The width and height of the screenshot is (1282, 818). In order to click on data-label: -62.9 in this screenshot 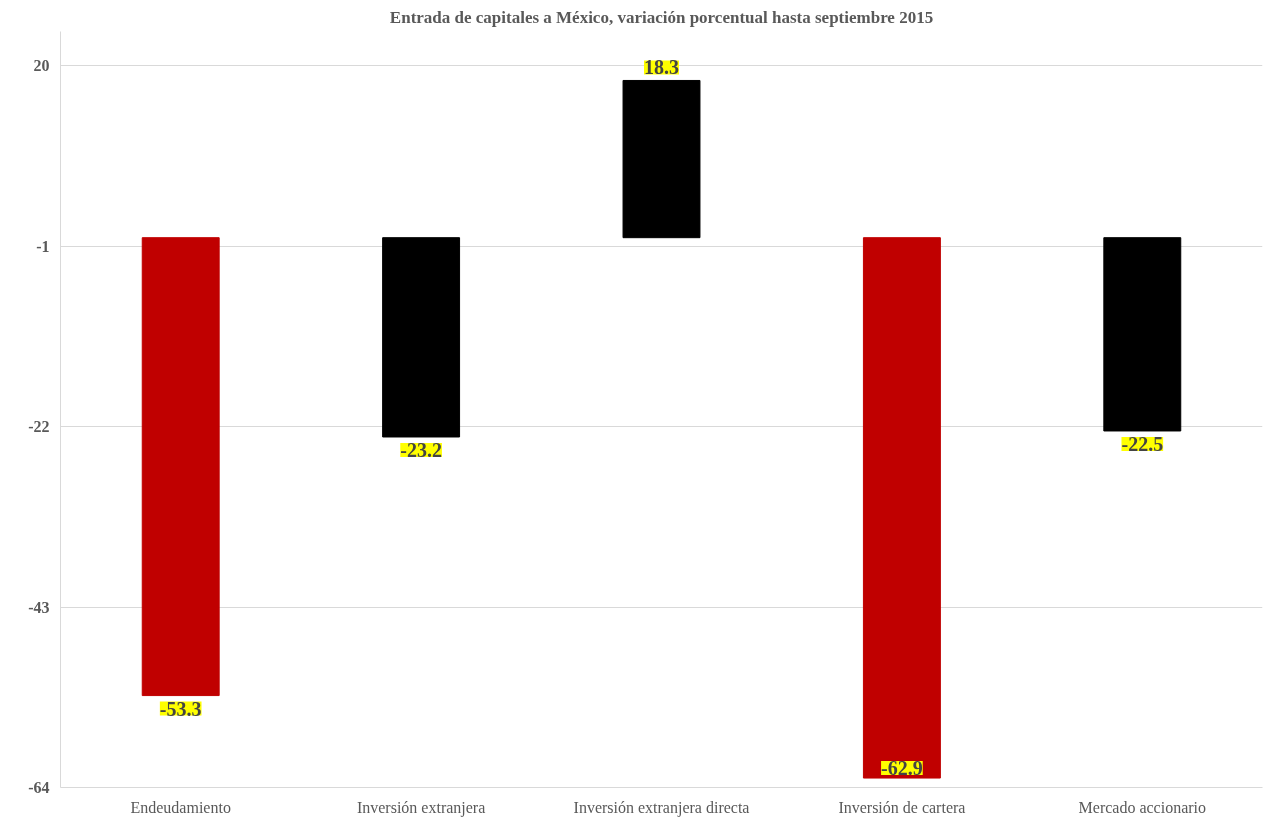, I will do `click(902, 768)`.